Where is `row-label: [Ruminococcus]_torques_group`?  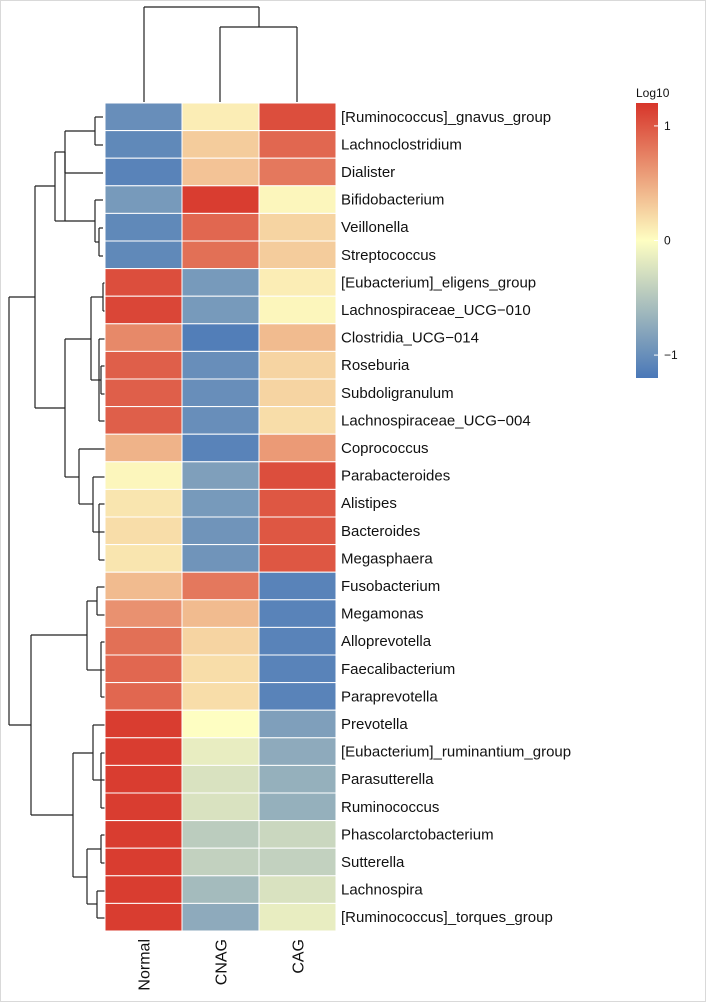 row-label: [Ruminococcus]_torques_group is located at coordinates (447, 917).